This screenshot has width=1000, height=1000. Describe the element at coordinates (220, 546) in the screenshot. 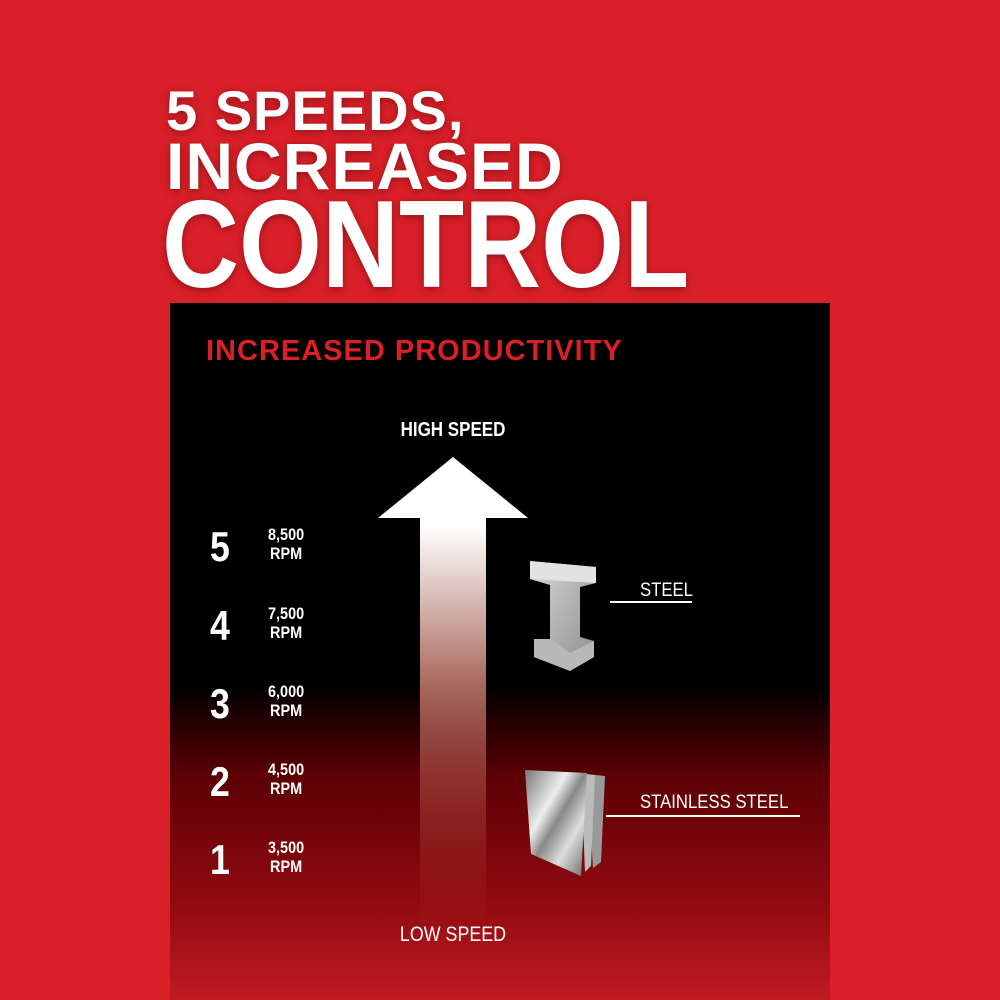

I see `speed-level: 5` at that location.